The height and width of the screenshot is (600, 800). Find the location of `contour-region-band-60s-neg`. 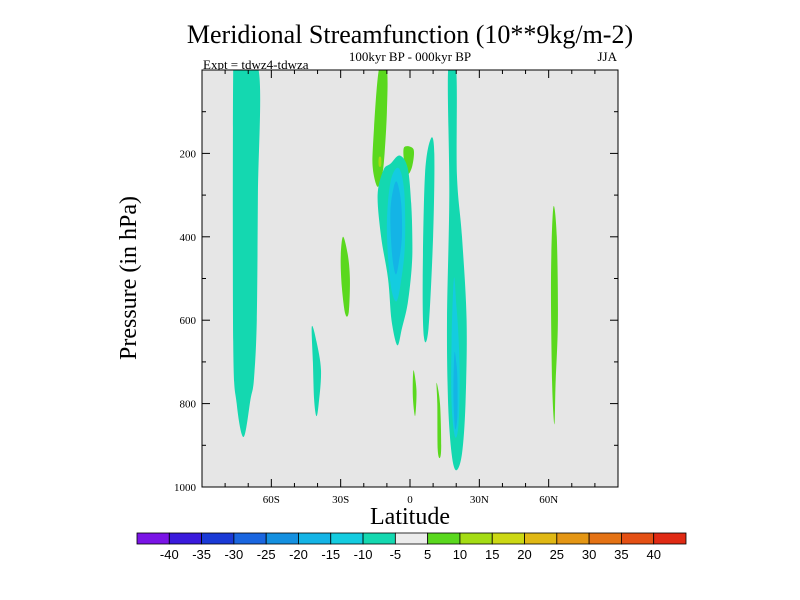

contour-region-band-60s-neg is located at coordinates (246, 254).